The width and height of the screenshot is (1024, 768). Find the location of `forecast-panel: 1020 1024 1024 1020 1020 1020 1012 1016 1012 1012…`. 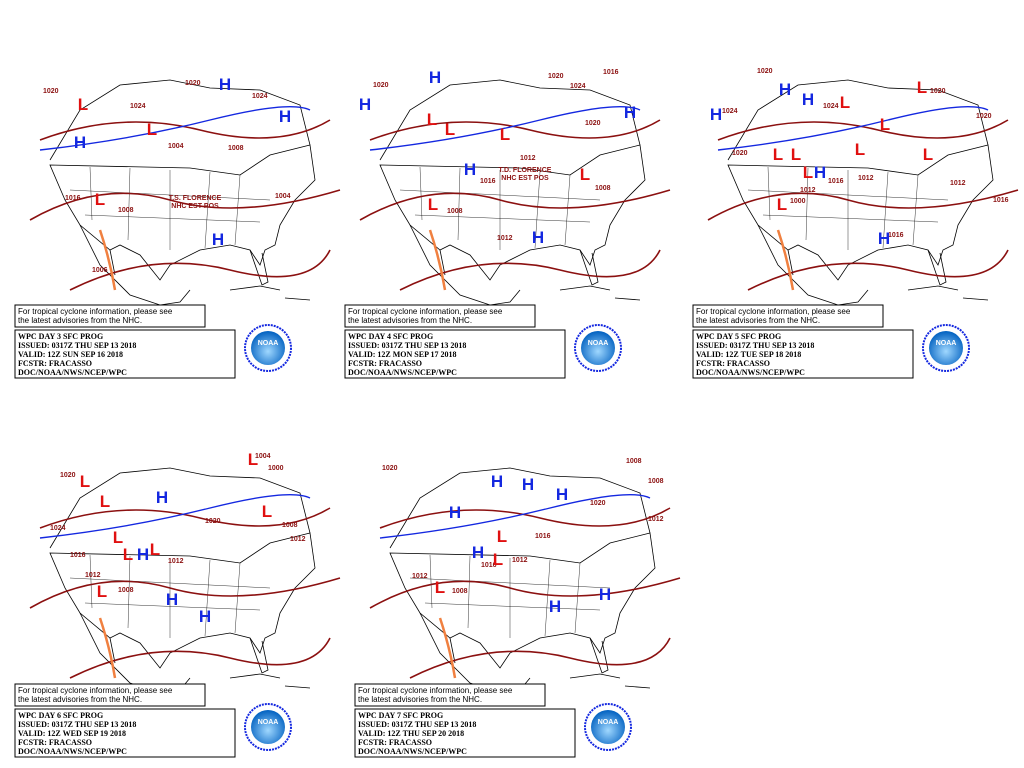

forecast-panel: 1020 1024 1024 1020 1020 1020 1012 1016 1012 1012… is located at coordinates (856, 223).